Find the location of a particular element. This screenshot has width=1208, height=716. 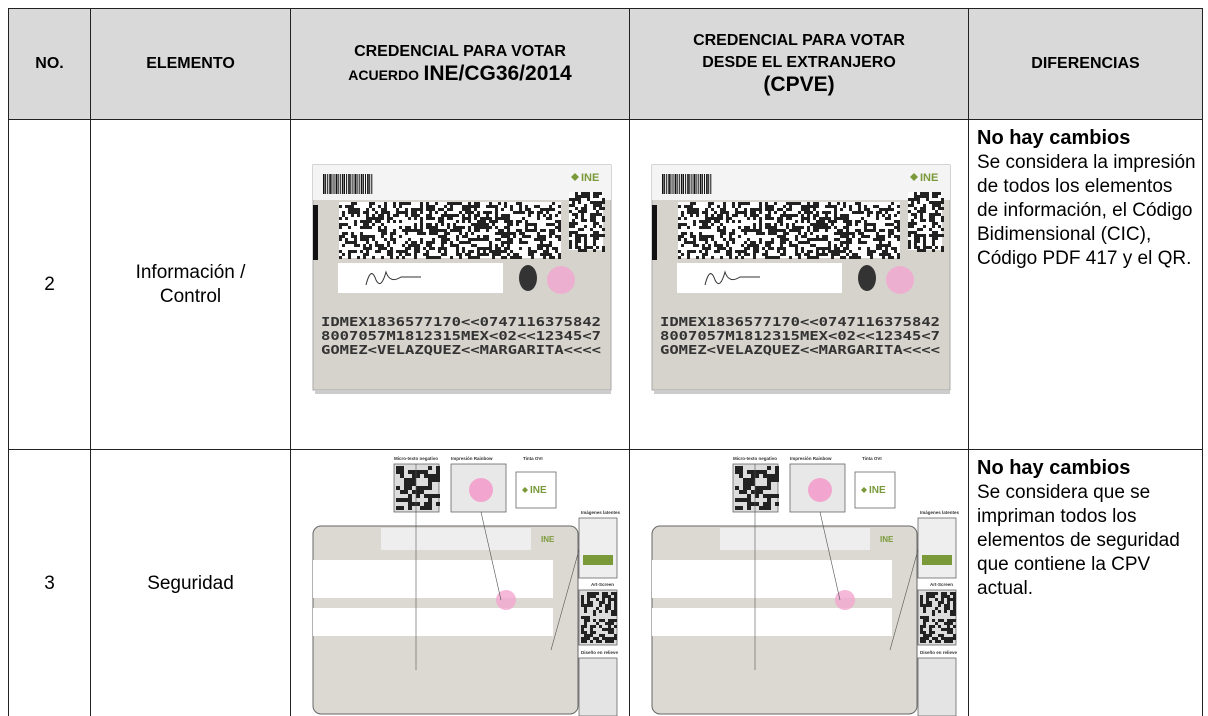

barcode-line is located at coordinates (700, 184).